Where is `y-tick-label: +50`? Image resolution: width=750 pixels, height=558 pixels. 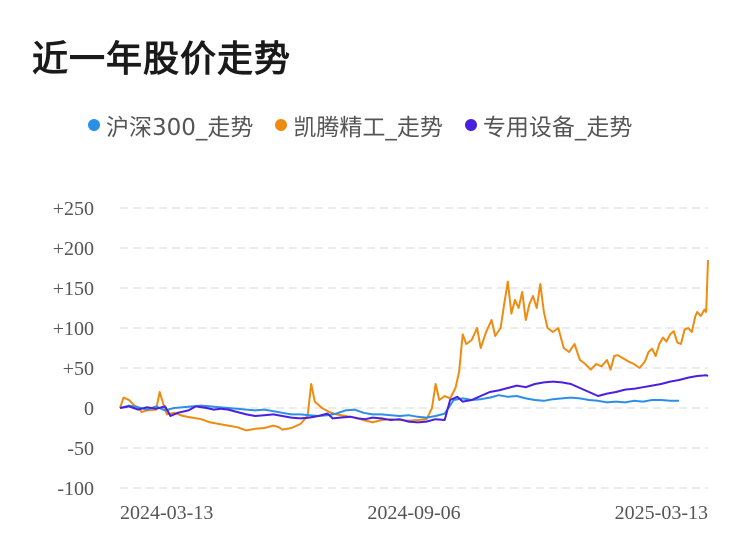
y-tick-label: +50 is located at coordinates (78, 369).